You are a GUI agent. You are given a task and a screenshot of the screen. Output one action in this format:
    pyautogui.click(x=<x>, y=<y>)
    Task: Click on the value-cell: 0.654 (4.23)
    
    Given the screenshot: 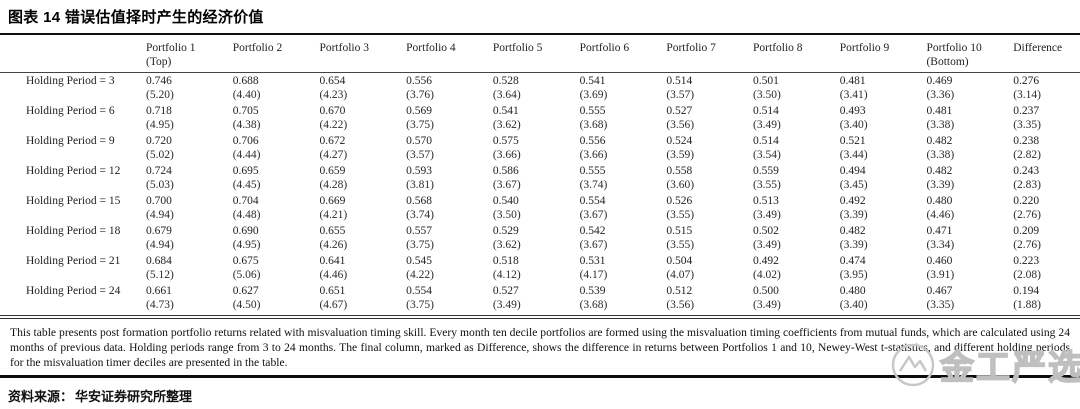 What is the action you would take?
    pyautogui.click(x=333, y=88)
    